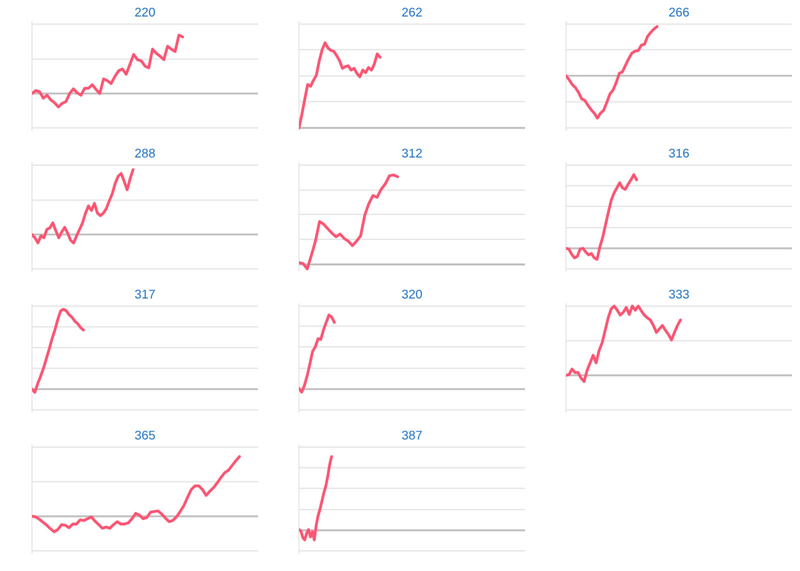 The height and width of the screenshot is (571, 800). What do you see at coordinates (145, 12) in the screenshot?
I see `chart-title: 220` at bounding box center [145, 12].